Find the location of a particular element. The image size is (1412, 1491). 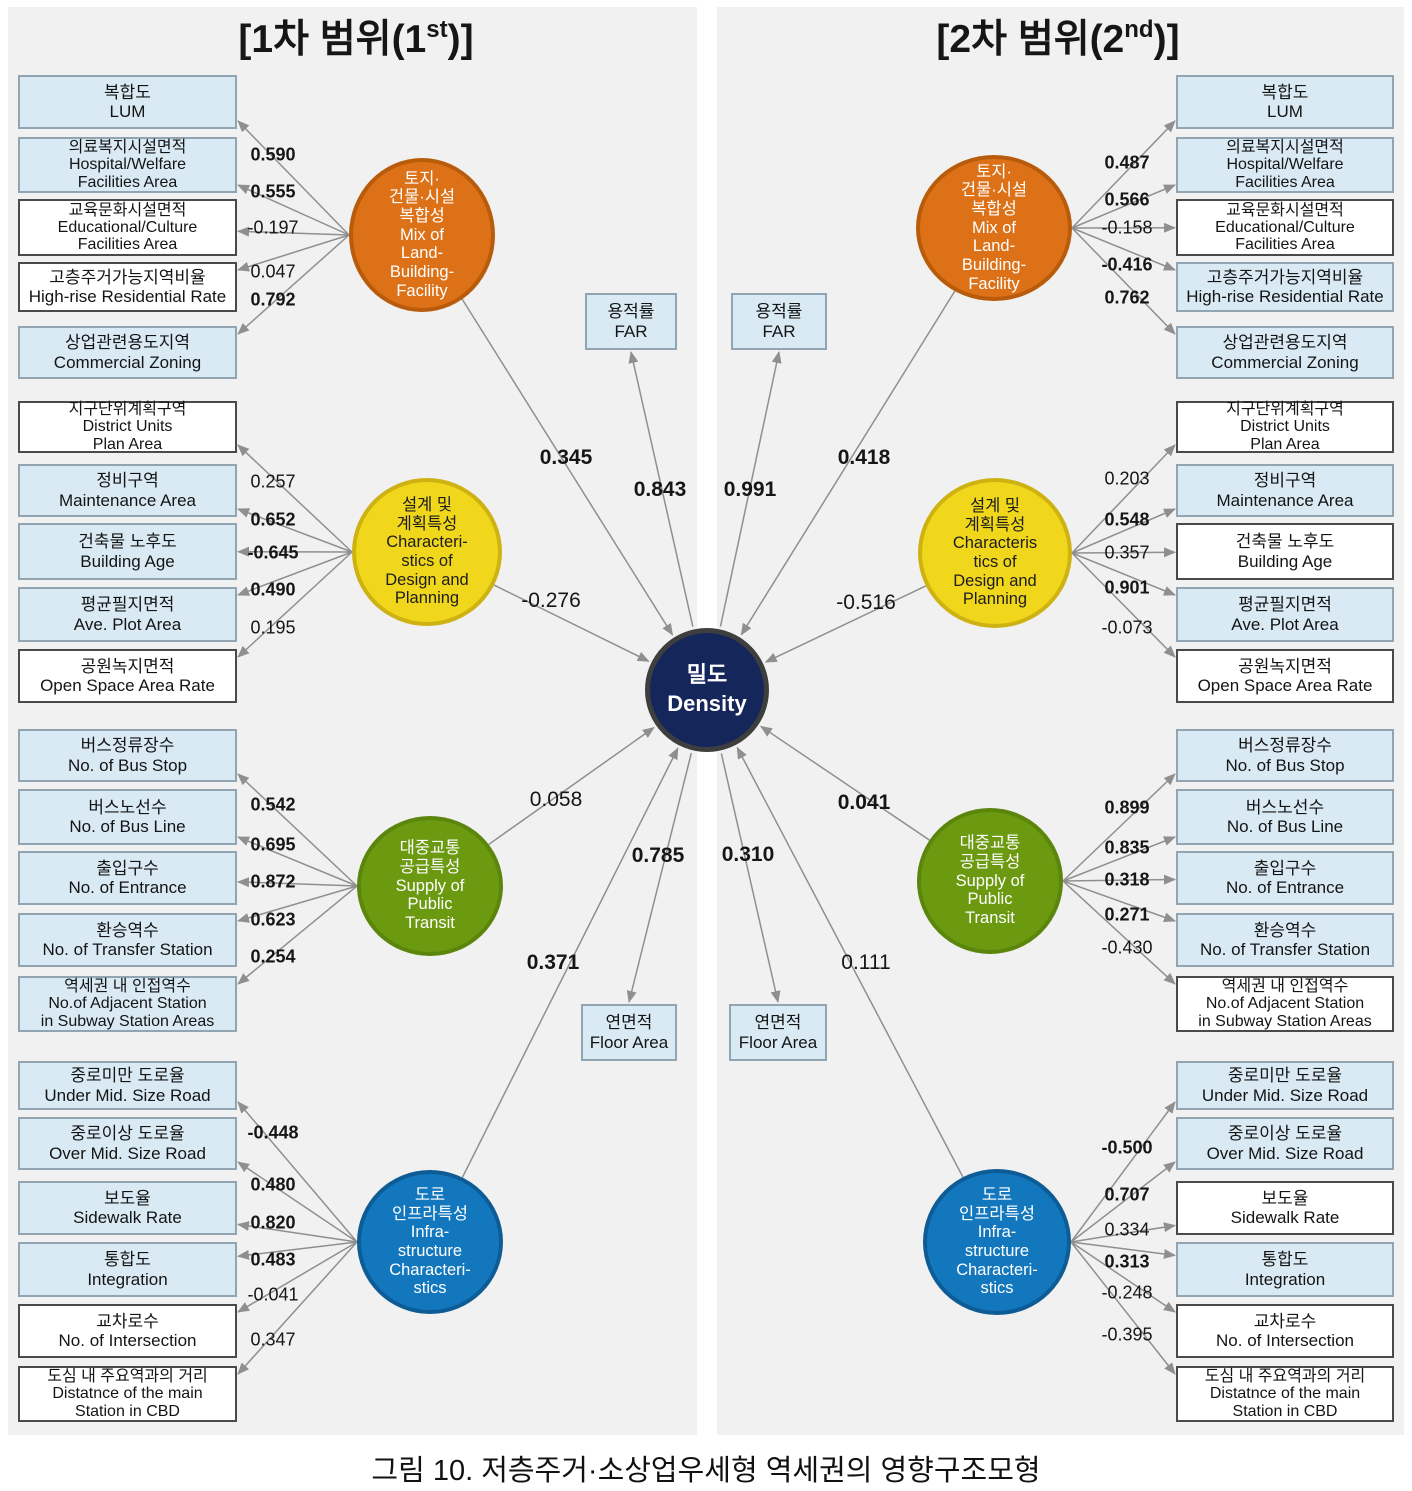

latent-label: Design and is located at coordinates (995, 580).